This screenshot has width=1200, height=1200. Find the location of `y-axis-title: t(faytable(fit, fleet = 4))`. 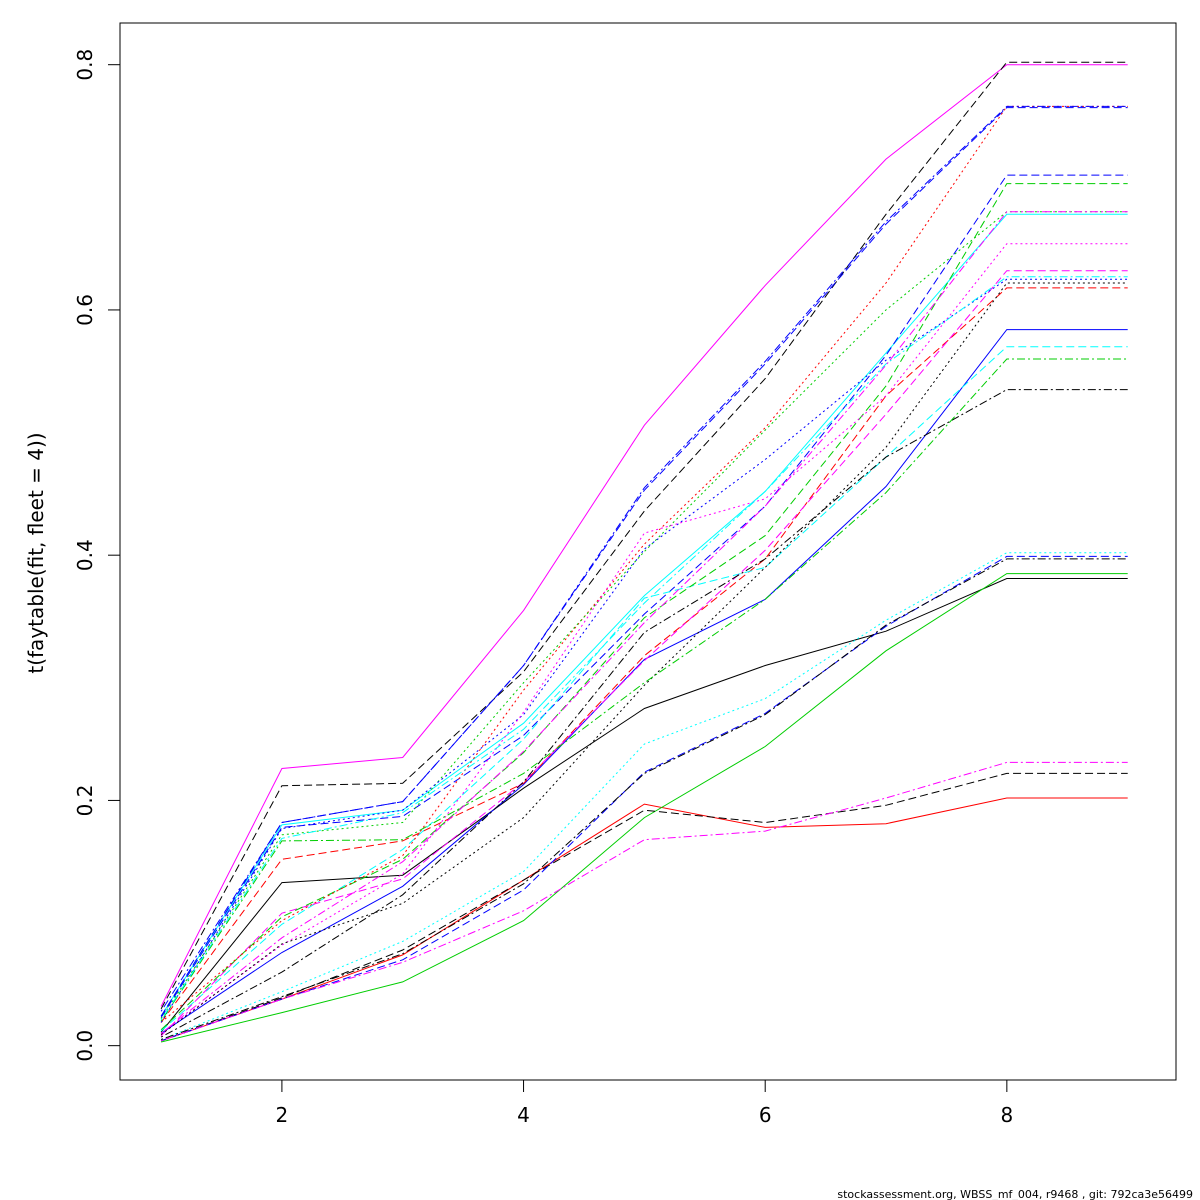

y-axis-title: t(faytable(fit, fleet = 4)) is located at coordinates (36, 552).